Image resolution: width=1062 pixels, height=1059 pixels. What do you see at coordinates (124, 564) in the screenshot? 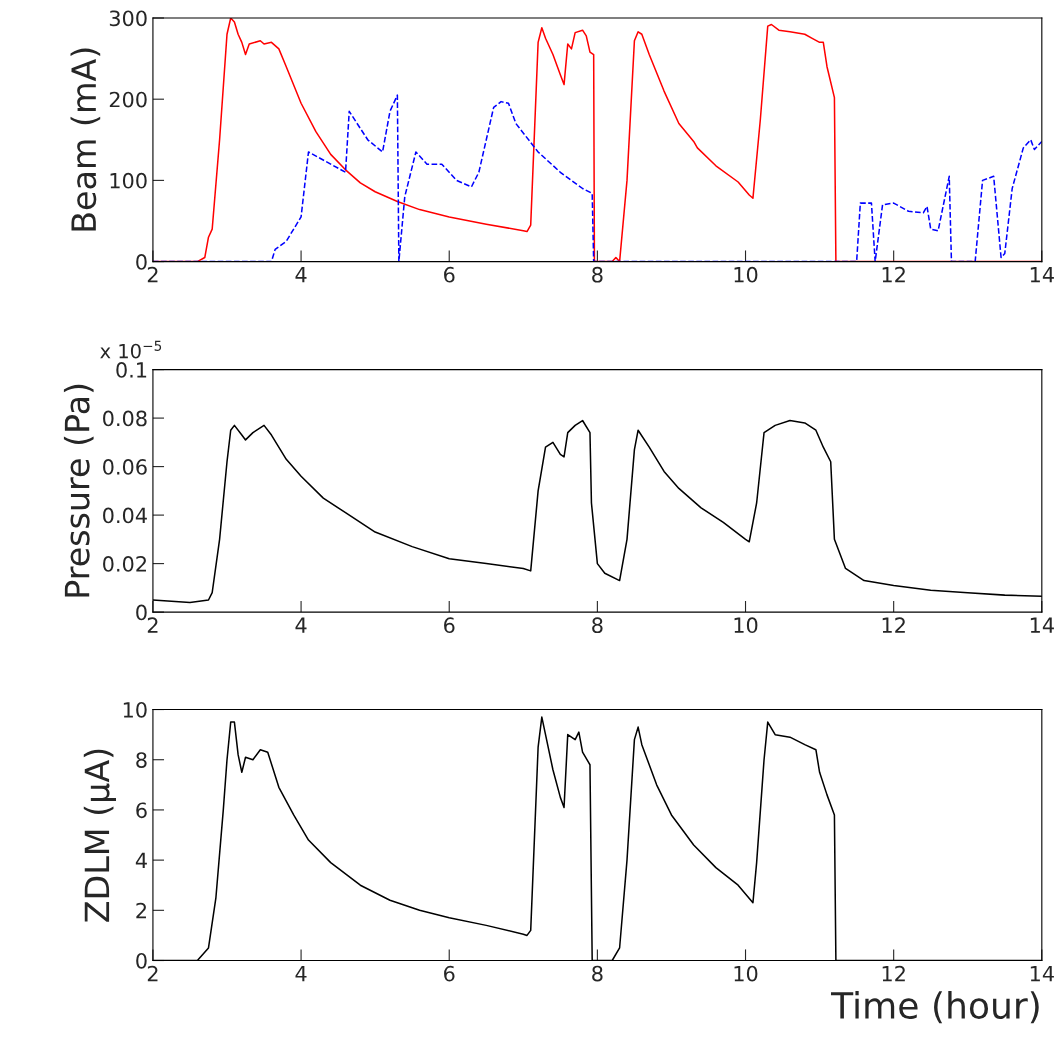
I see `y-tick-label: 0.02` at bounding box center [124, 564].